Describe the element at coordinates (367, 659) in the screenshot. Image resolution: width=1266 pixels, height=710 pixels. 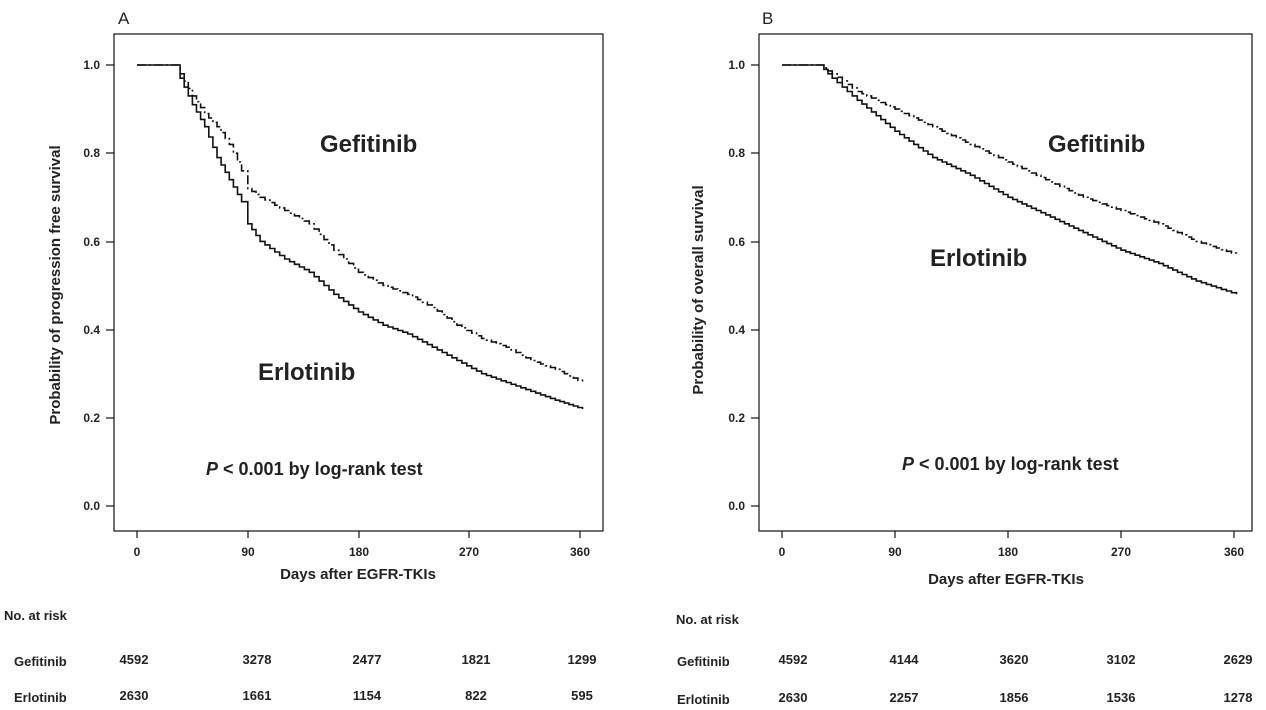
I see `risk-value: 2477` at that location.